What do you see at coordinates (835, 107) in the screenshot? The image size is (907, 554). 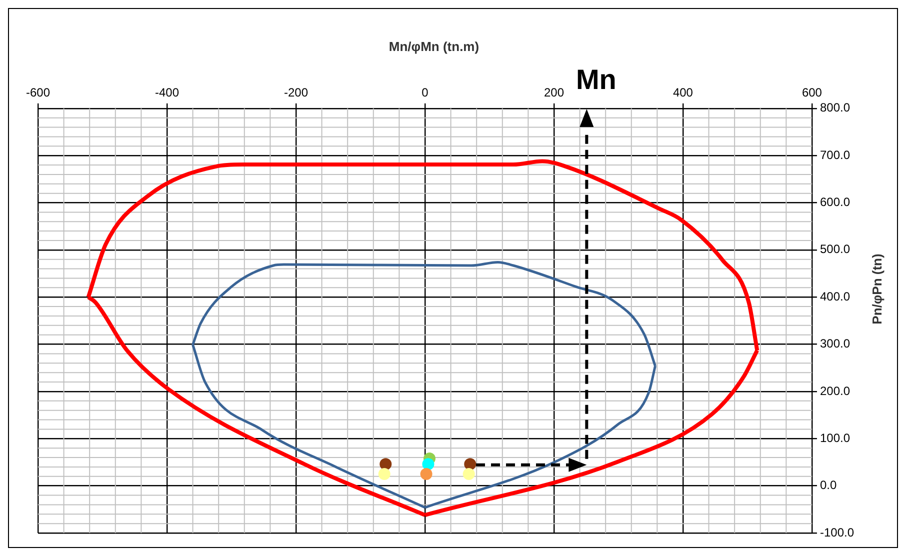 I see `y-tick-label: 800.0` at bounding box center [835, 107].